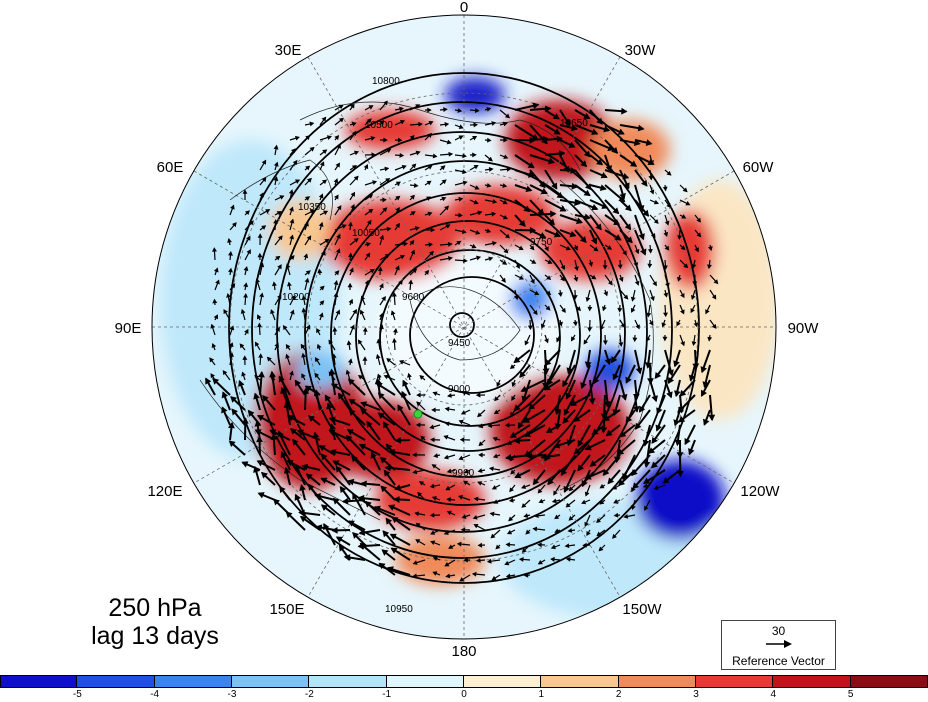 Image resolution: width=928 pixels, height=702 pixels. I want to click on contour-label: 9000, so click(459, 389).